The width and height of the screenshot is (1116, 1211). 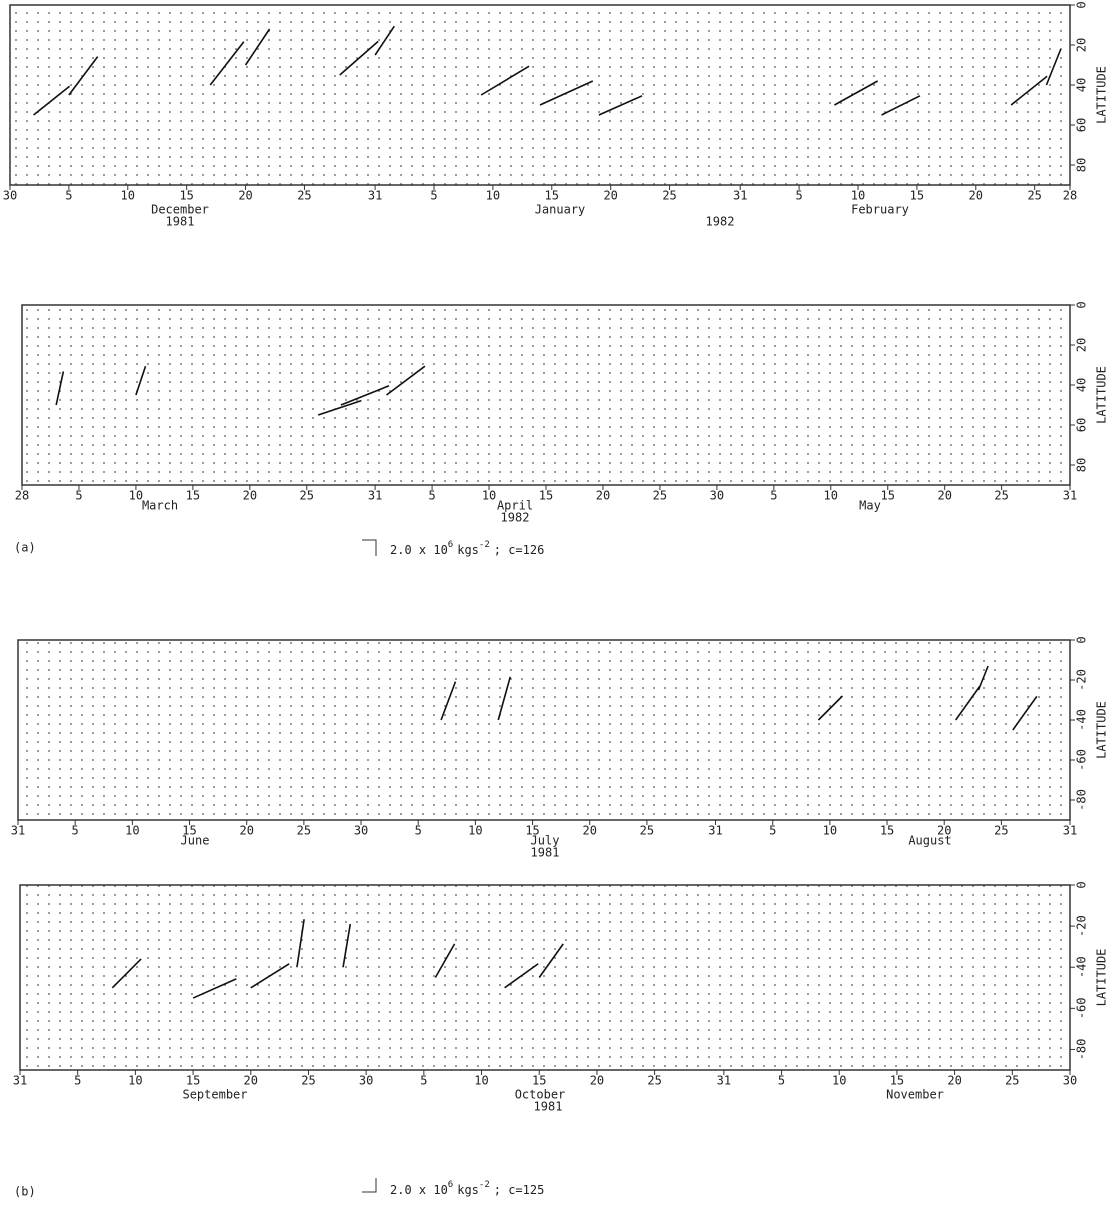 I want to click on month-label: June, so click(x=195, y=841).